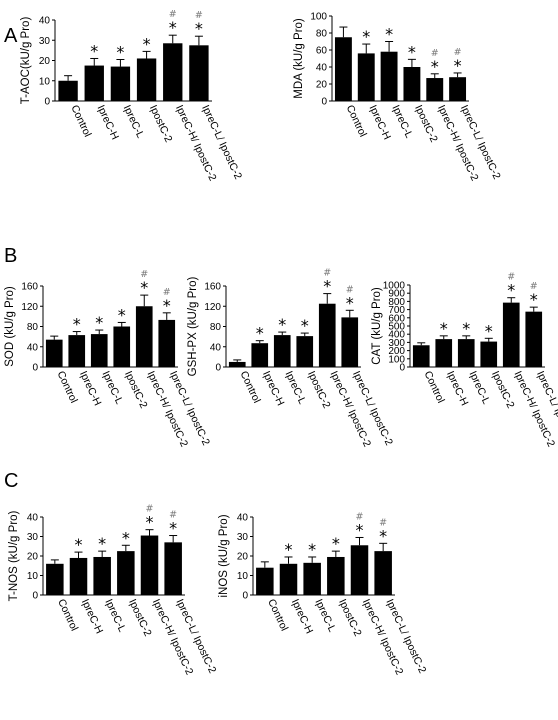 Image resolution: width=558 pixels, height=720 pixels. I want to click on y-tick-label: 500, so click(396, 327).